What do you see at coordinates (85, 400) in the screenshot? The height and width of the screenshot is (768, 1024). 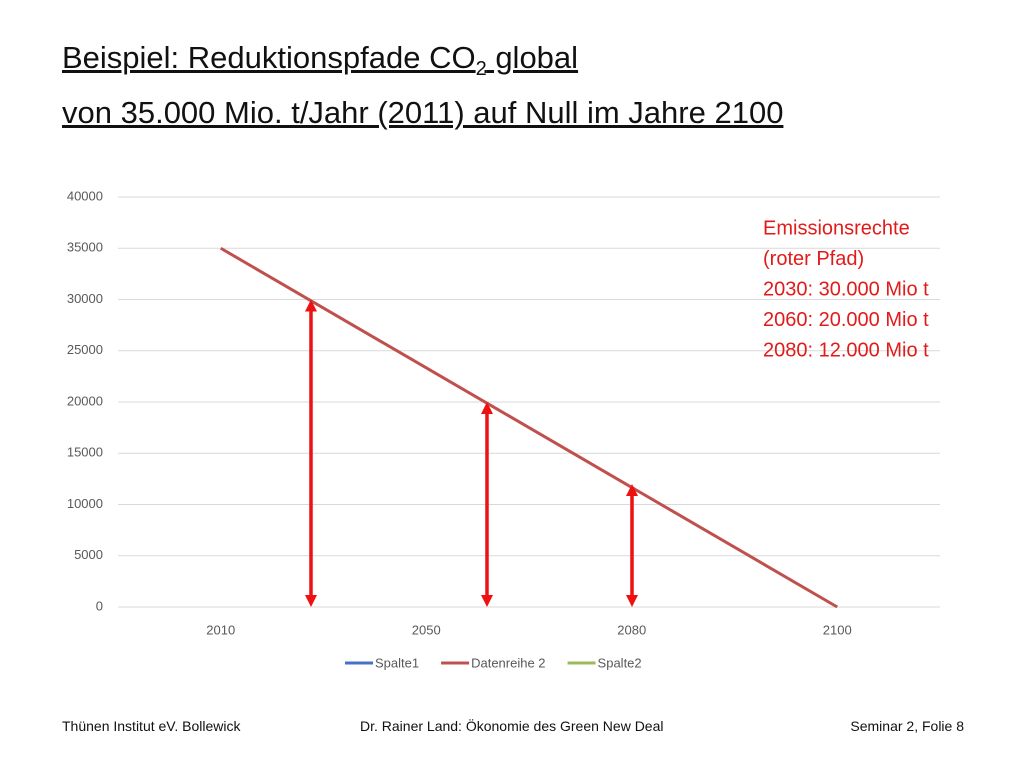 I see `y-tick-label: 20000` at bounding box center [85, 400].